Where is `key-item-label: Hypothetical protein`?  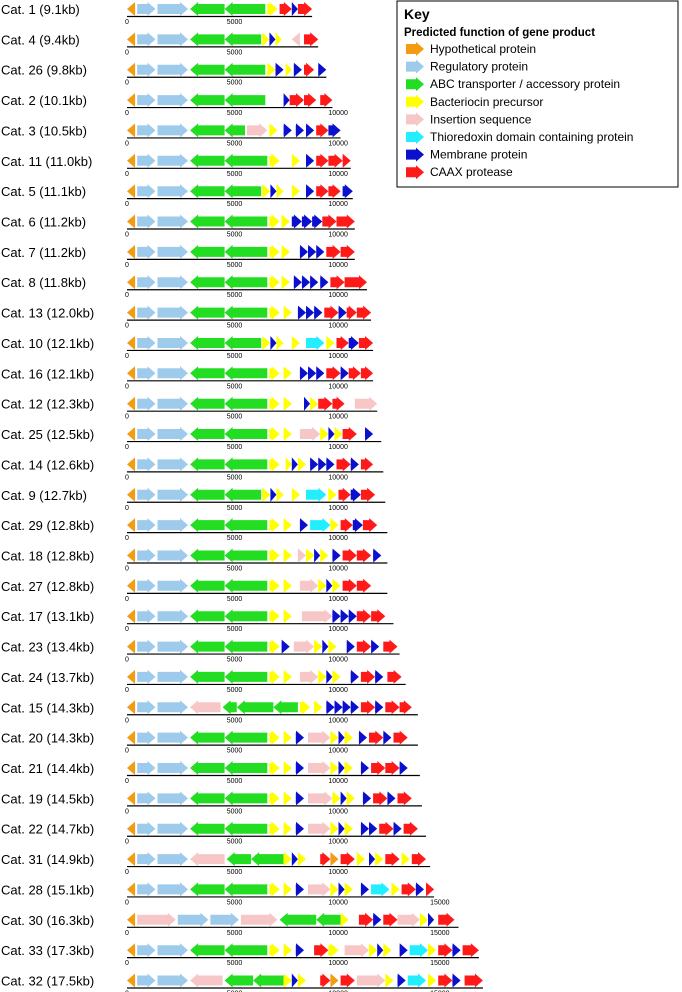
key-item-label: Hypothetical protein is located at coordinates (483, 49).